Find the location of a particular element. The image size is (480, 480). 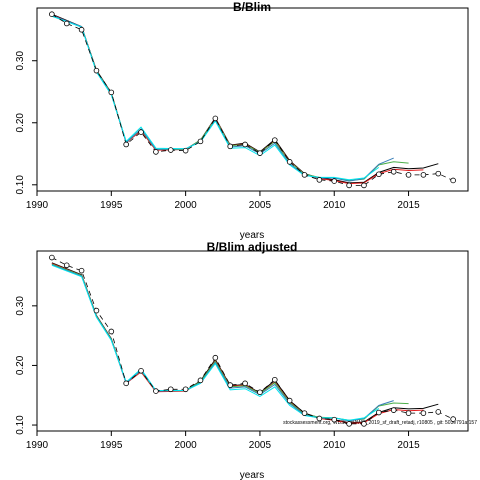

y-axis: 0.10 0.20 0.30 is located at coordinates (26, 365).